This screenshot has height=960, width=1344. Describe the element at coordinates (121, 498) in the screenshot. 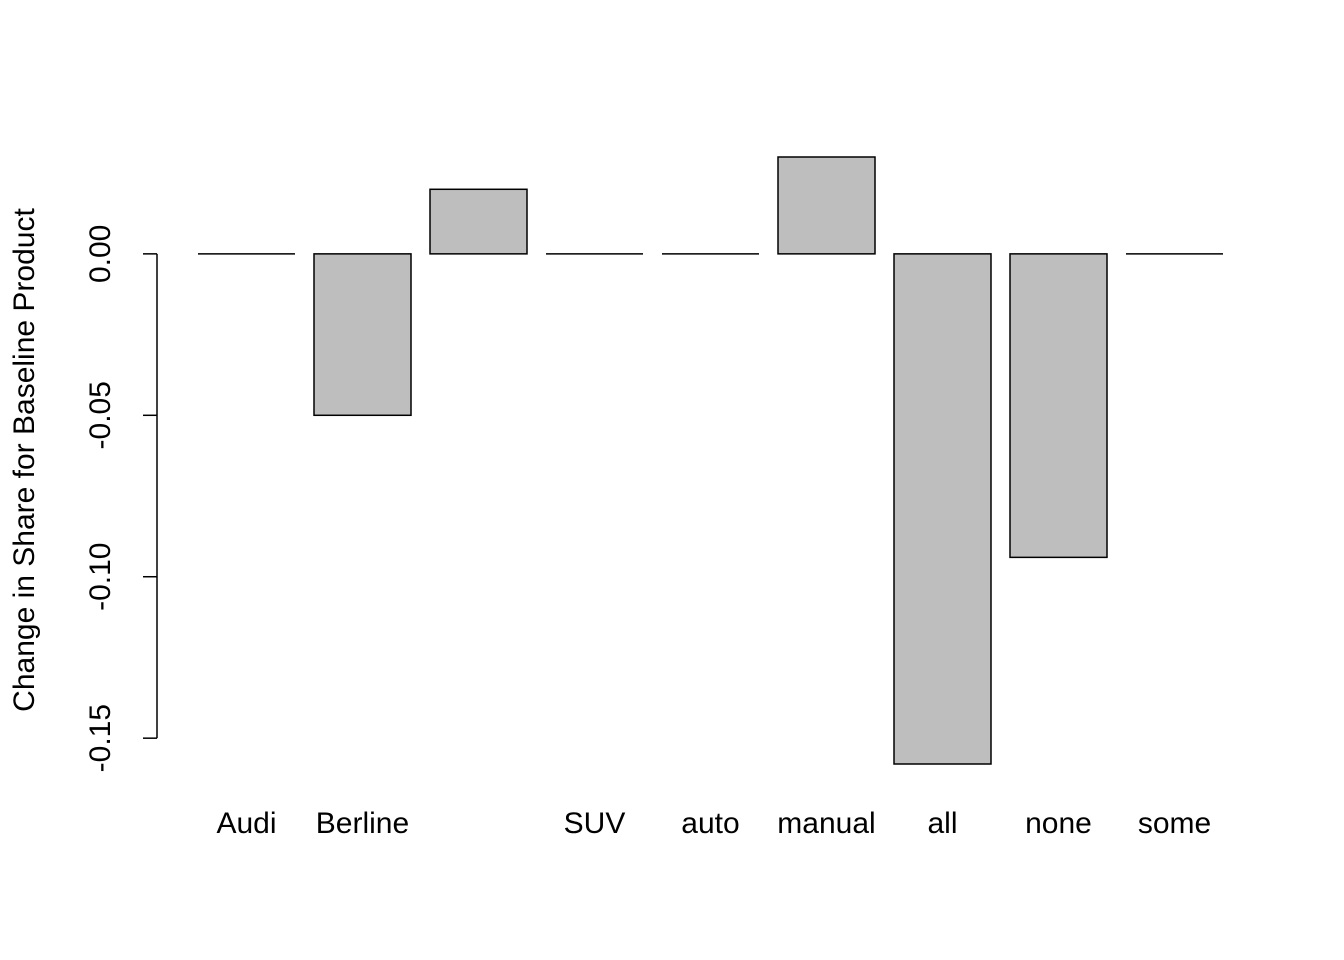

I see `y-axis: 0.00 -0.05 -0.10 -0.15` at that location.